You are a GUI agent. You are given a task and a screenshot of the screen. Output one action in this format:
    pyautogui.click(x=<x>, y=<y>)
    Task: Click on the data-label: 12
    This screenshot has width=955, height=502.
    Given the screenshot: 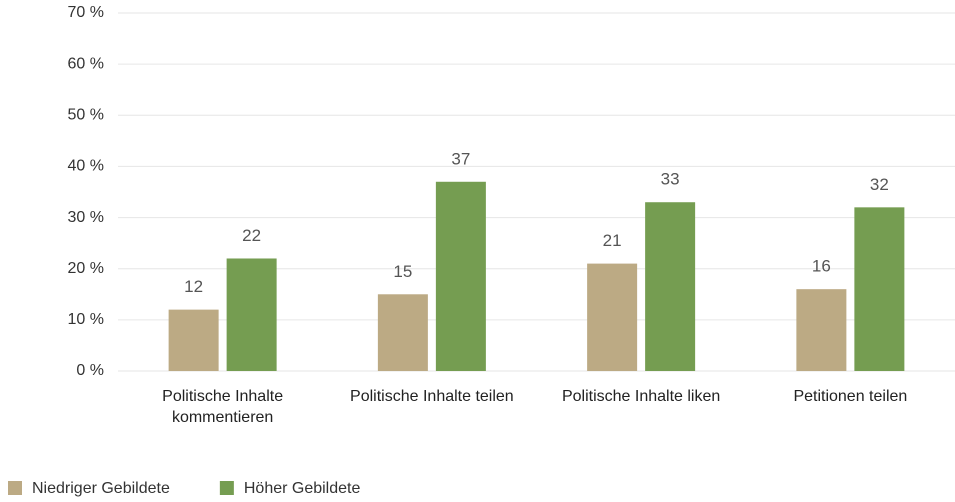 What is the action you would take?
    pyautogui.click(x=193, y=286)
    